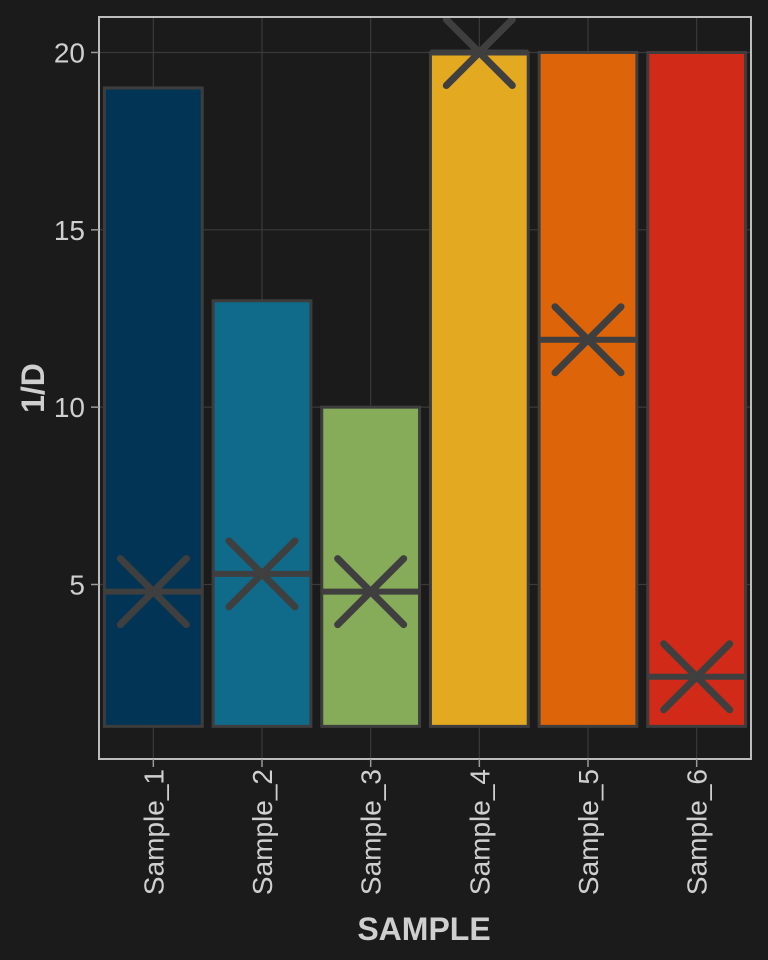  I want to click on x-tick-label: Sample_6, so click(697, 832).